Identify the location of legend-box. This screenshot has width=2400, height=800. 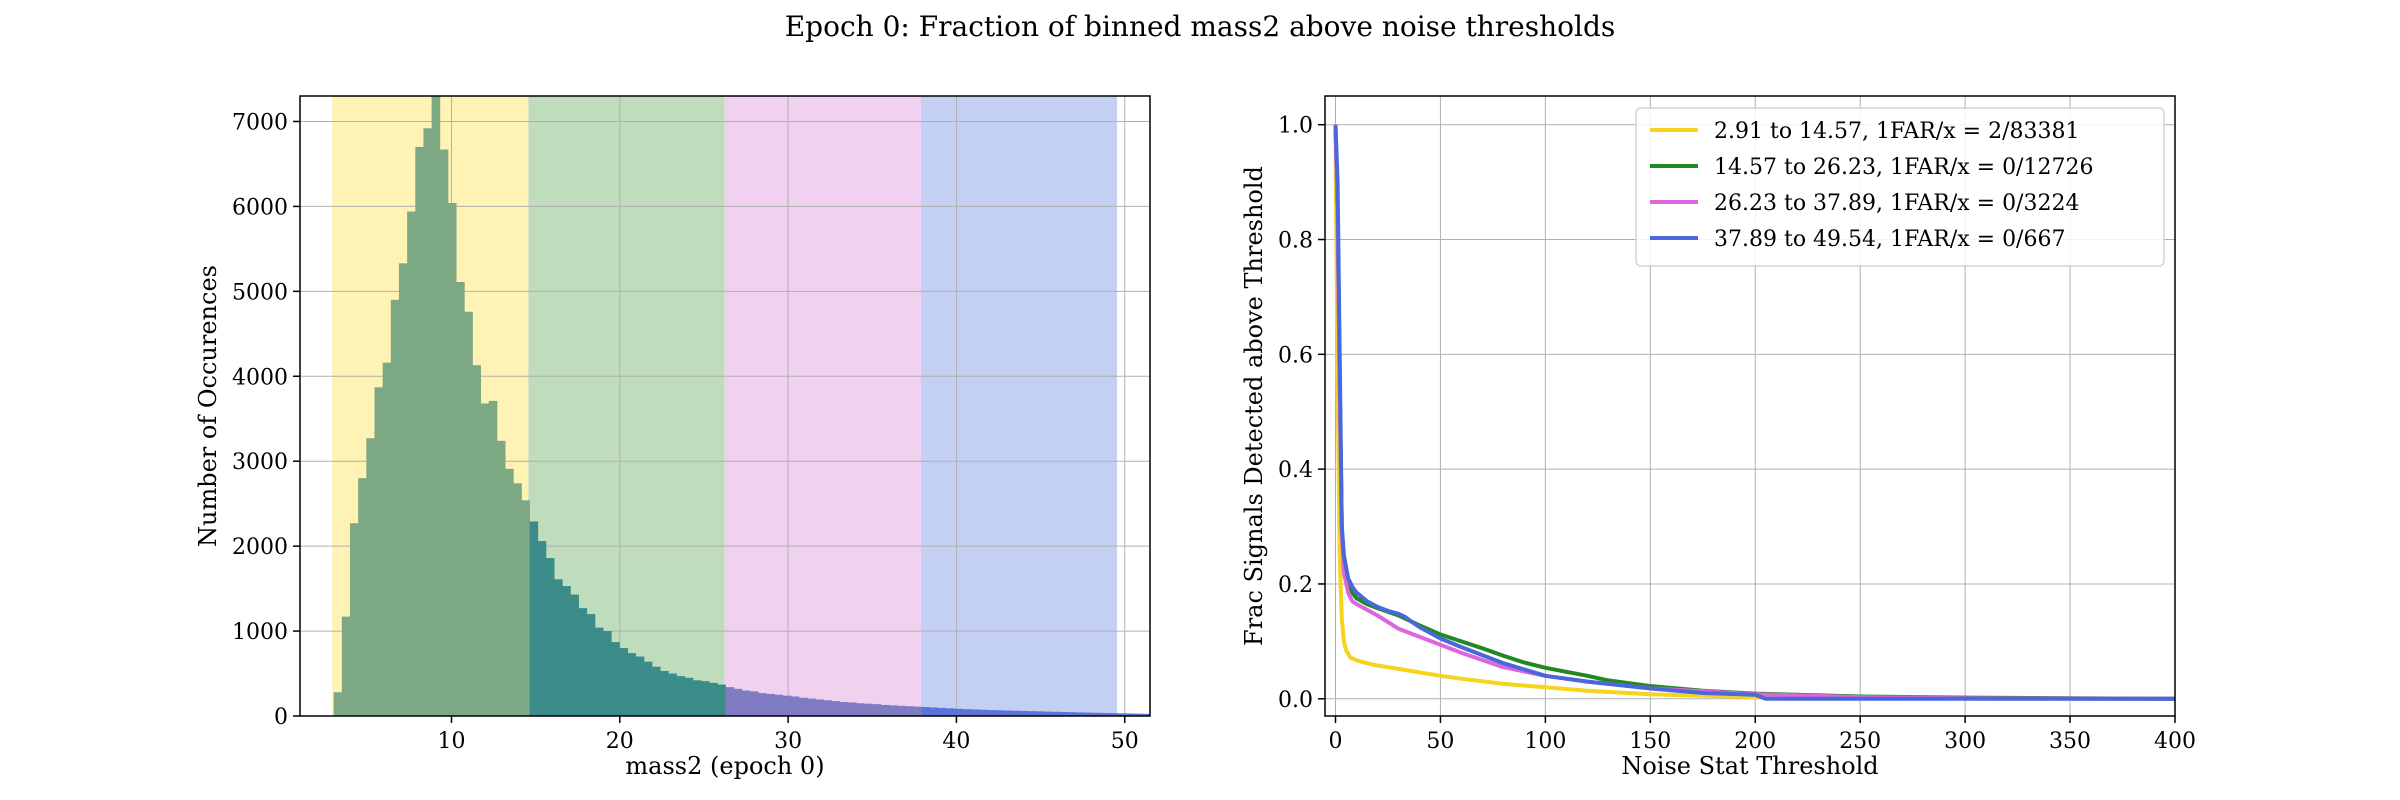
(1900, 187).